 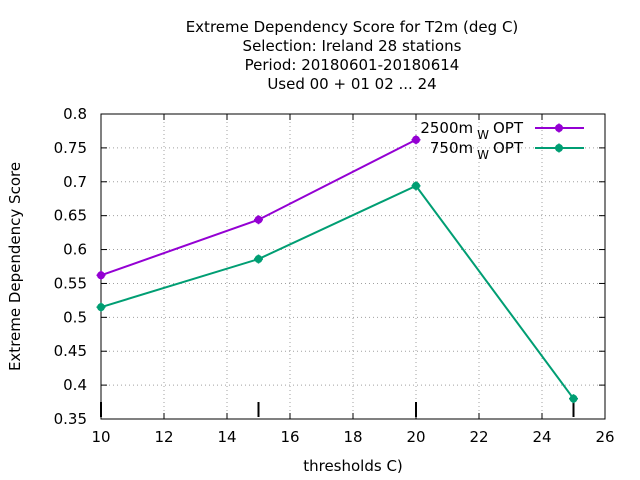 I want to click on count-marks, so click(x=337, y=409).